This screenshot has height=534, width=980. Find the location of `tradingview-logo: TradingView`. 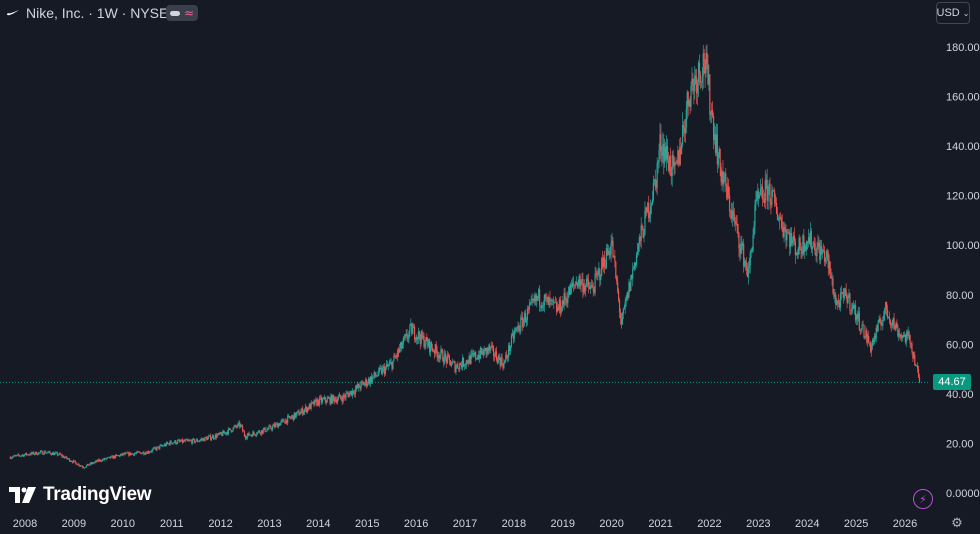

tradingview-logo: TradingView is located at coordinates (80, 495).